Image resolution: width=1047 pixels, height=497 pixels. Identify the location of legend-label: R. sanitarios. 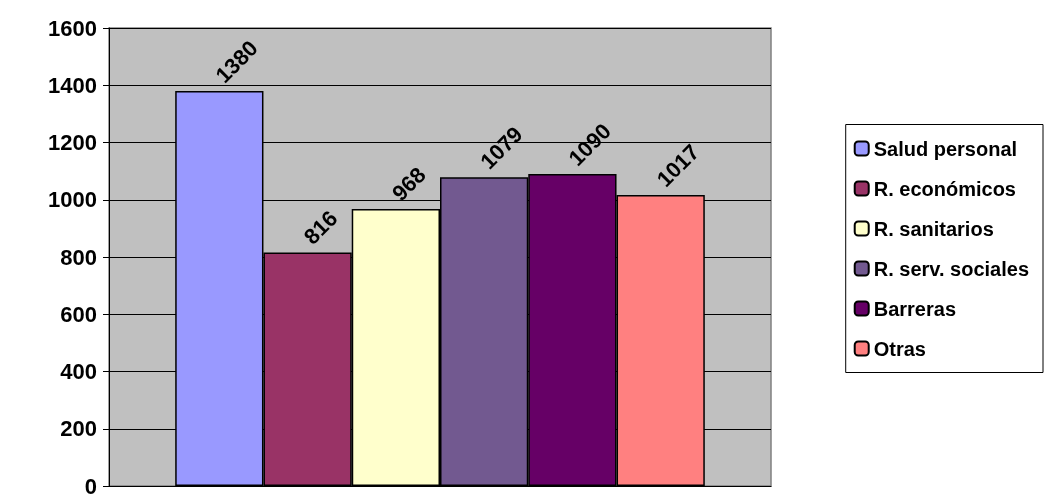
(933, 228).